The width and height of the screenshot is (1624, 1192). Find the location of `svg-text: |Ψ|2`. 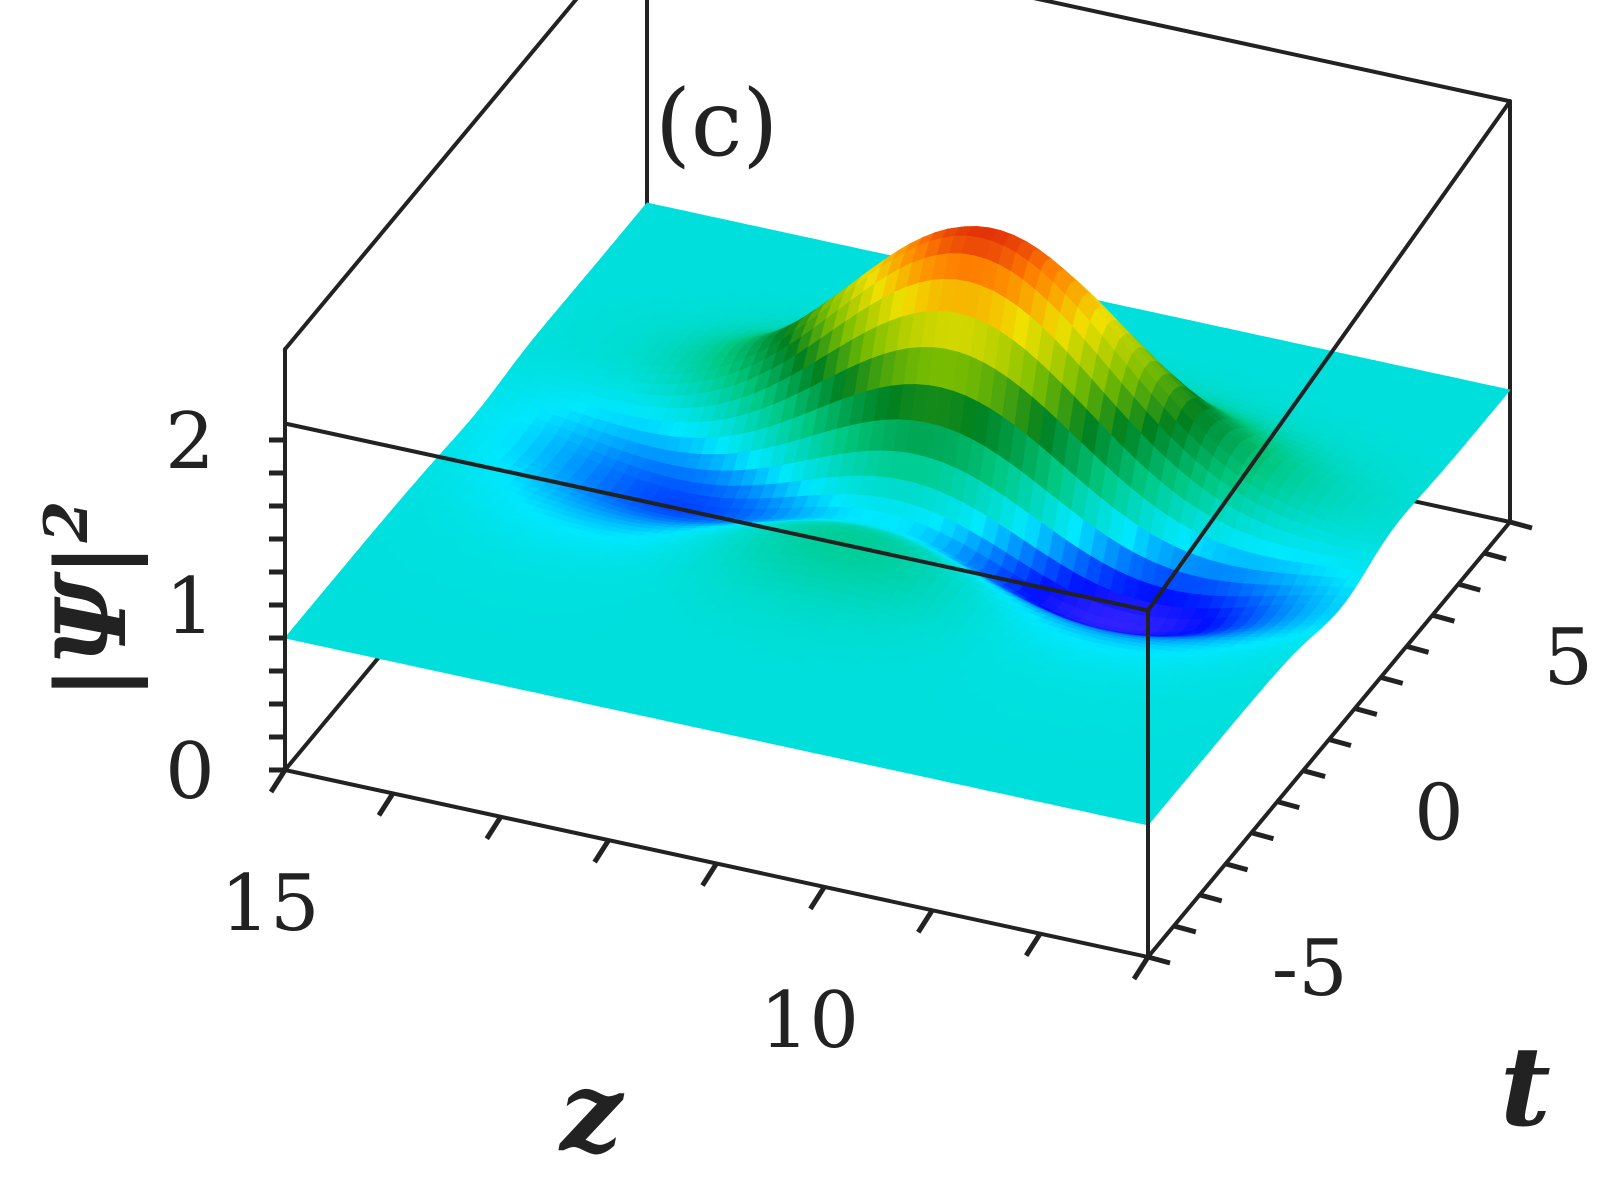

svg-text: |Ψ|2 is located at coordinates (90, 600).